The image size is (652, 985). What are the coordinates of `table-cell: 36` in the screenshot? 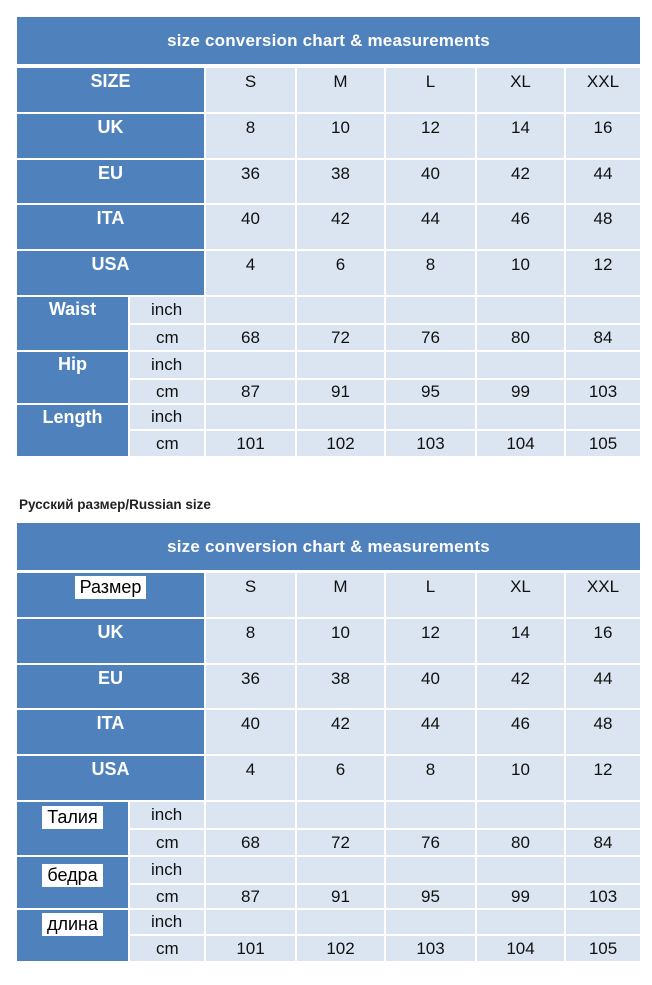 It's located at (250, 686).